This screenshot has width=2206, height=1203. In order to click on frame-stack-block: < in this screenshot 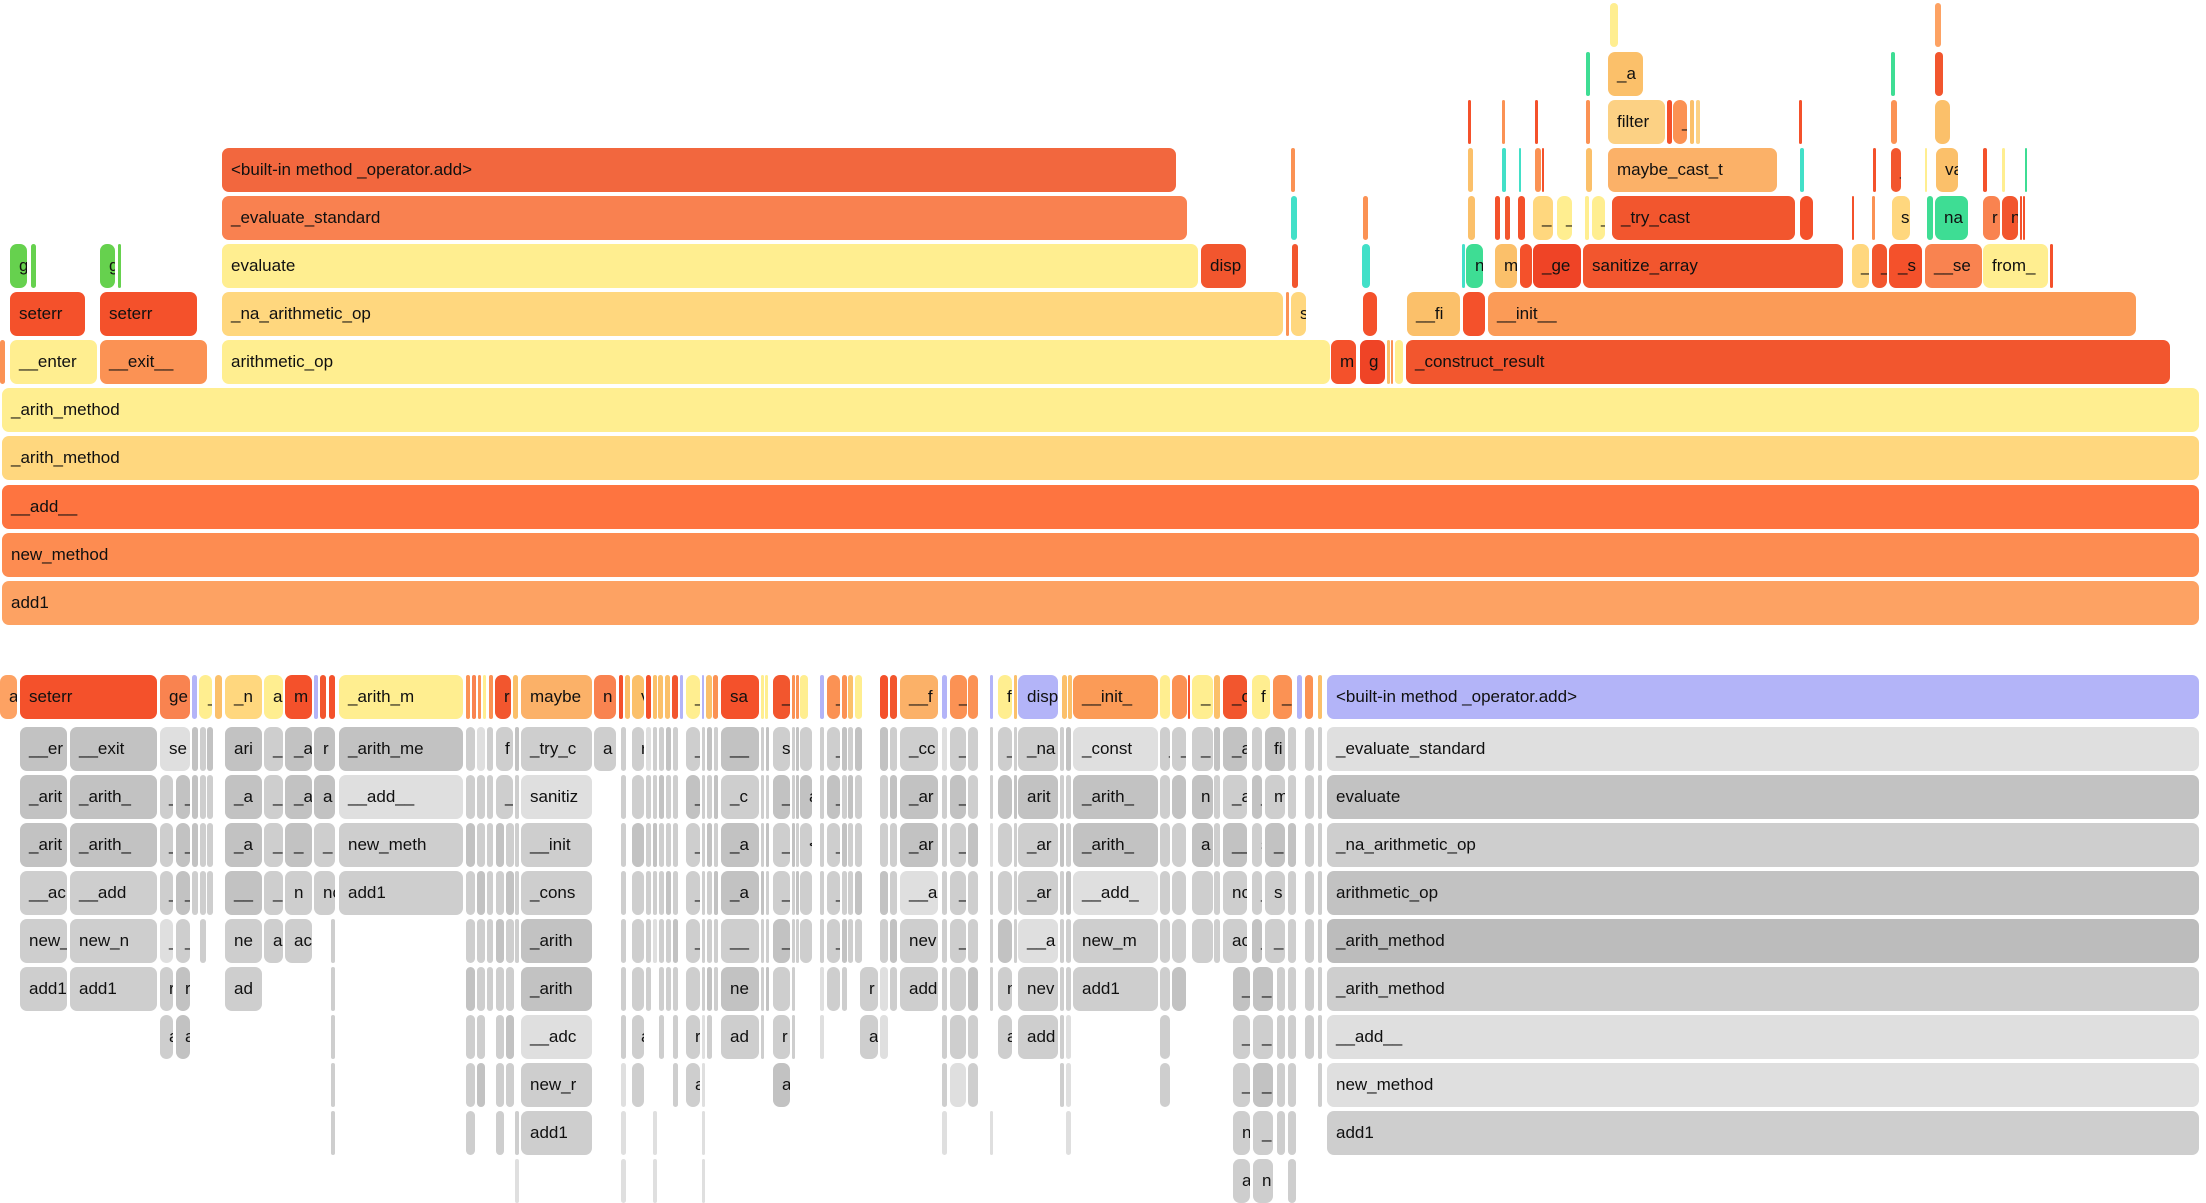, I will do `click(806, 845)`.